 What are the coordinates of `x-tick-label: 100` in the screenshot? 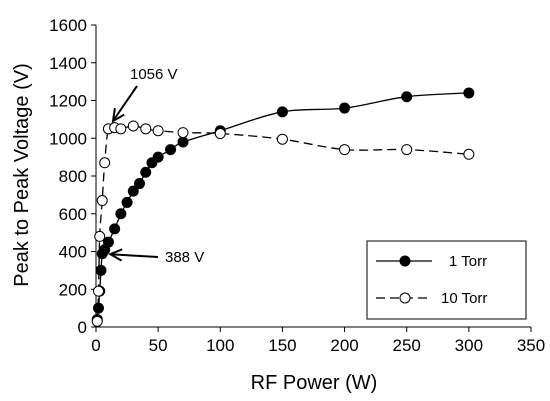 It's located at (220, 345).